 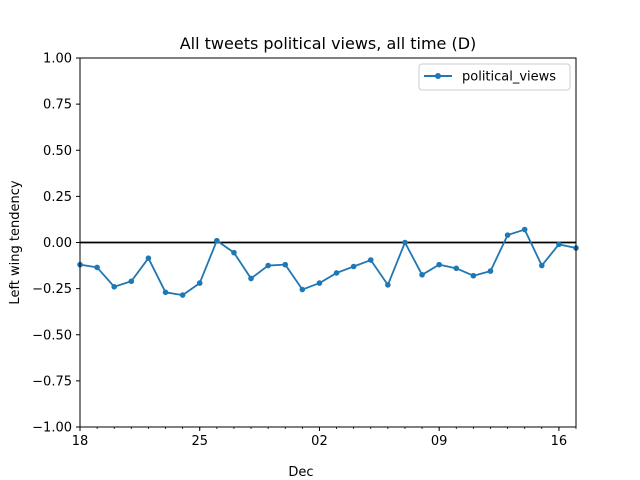 I want to click on y-axis: −1.00 −0.75 −0.50 −0.25 0.00 0.25 0.50 0.75 1.00, so click(x=56, y=244).